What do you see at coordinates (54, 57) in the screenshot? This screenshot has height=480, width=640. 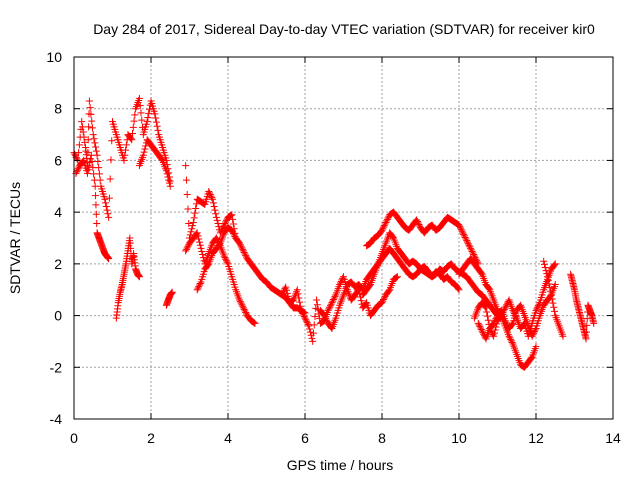 I see `y-tick-label: 10` at bounding box center [54, 57].